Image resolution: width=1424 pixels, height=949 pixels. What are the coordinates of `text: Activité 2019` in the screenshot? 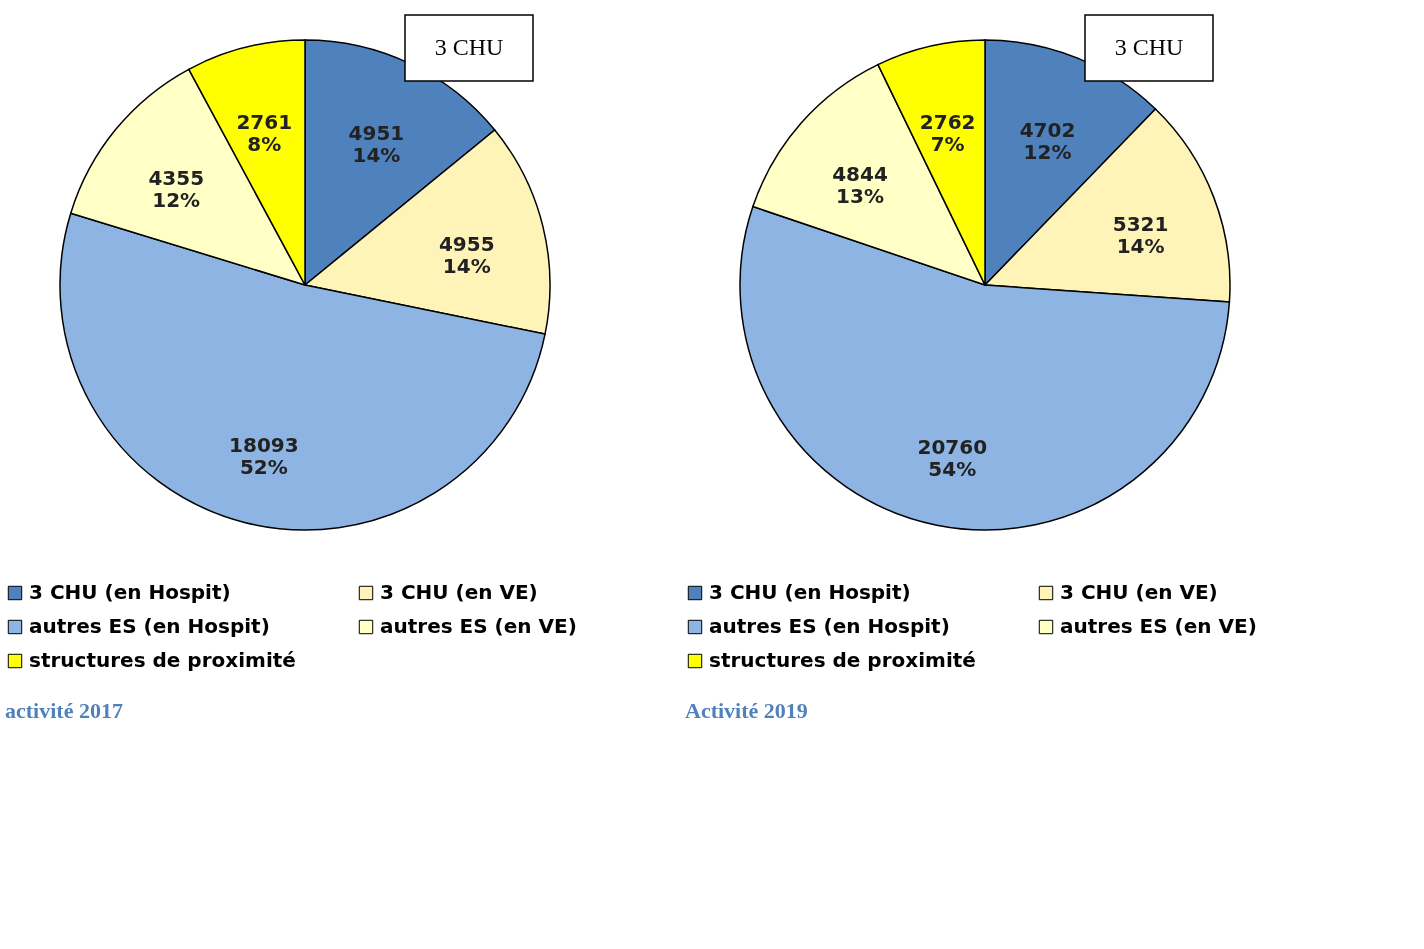 It's located at (746, 710).